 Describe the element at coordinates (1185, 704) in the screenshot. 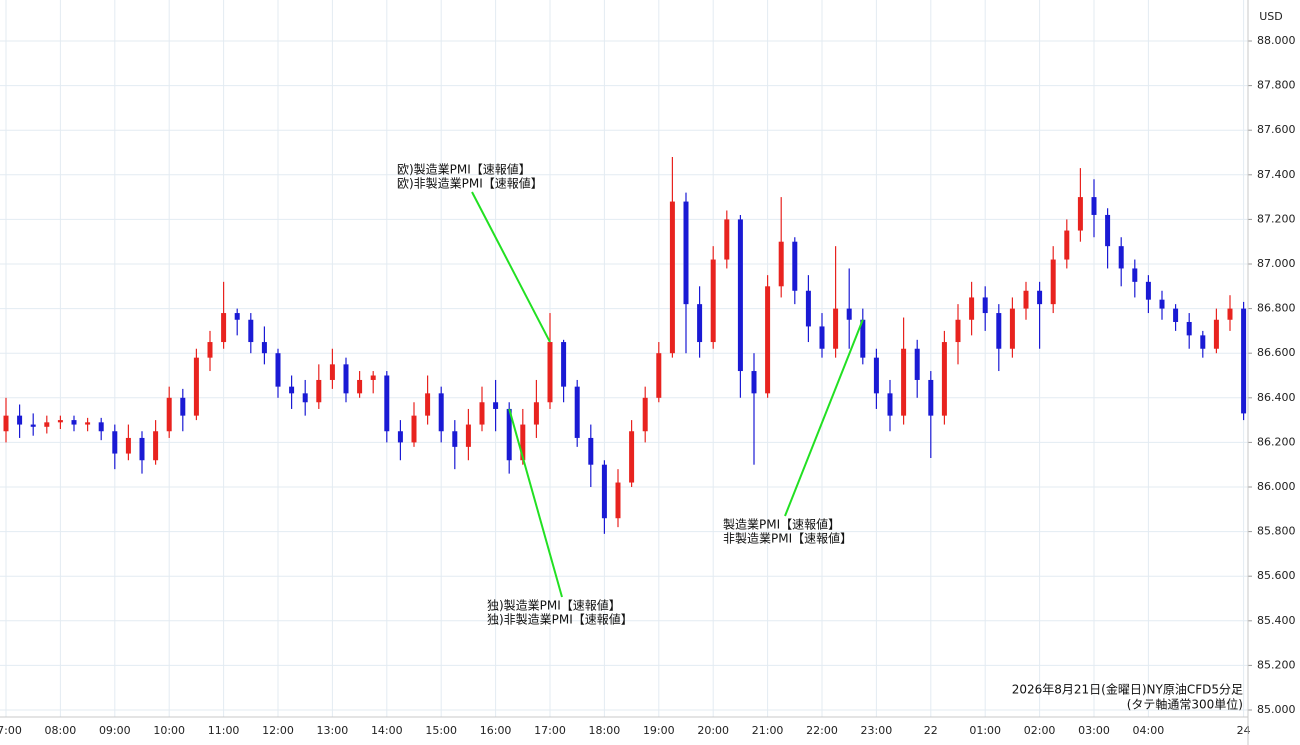

I see `note: (タテ軸通常300単位)` at that location.